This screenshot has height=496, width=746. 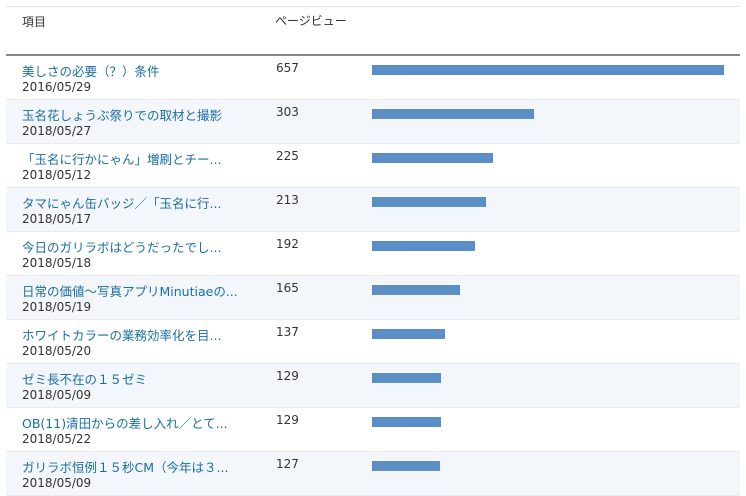 What do you see at coordinates (57, 439) in the screenshot?
I see `post-date: 2018/05/22` at bounding box center [57, 439].